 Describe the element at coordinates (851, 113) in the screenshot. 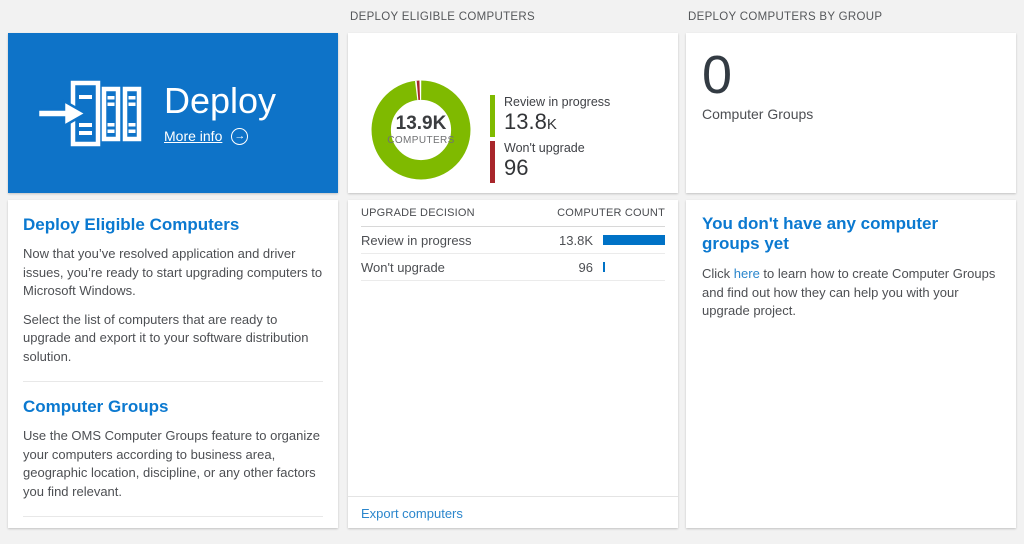

I see `computer-groups-count-panel: 0 Computer Groups` at that location.